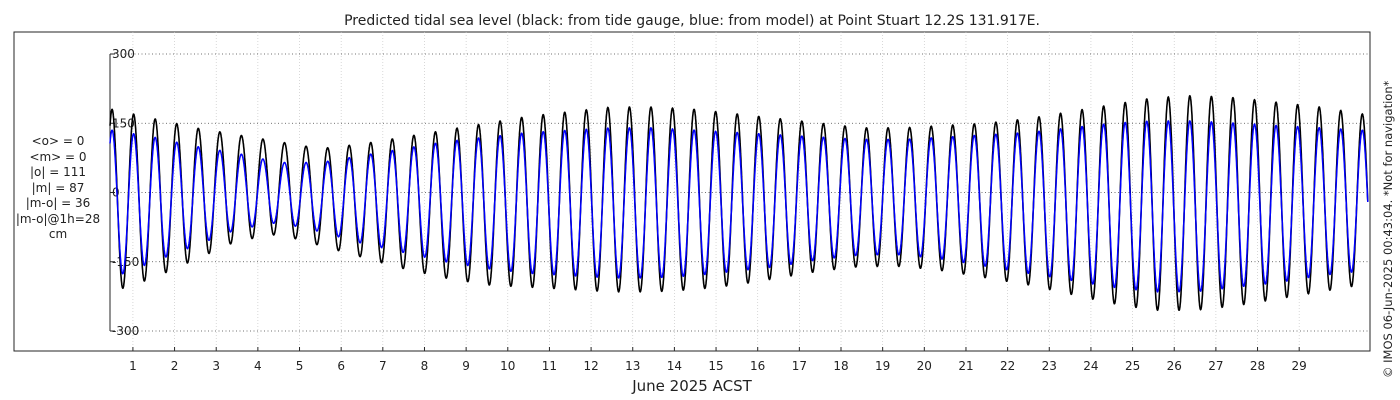  What do you see at coordinates (58, 203) in the screenshot?
I see `stat-abs-difference: |m-o| = 36` at bounding box center [58, 203].